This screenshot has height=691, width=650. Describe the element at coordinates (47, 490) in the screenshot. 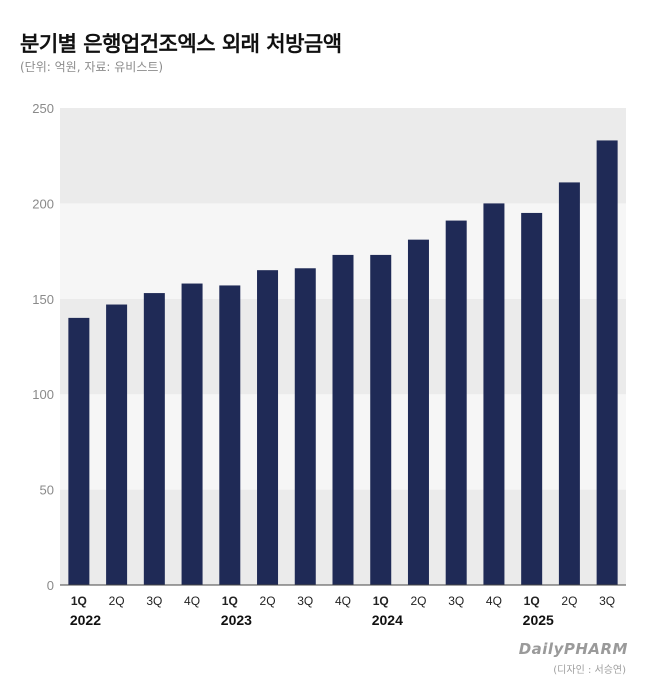

I see `y-tick-label: 50` at that location.